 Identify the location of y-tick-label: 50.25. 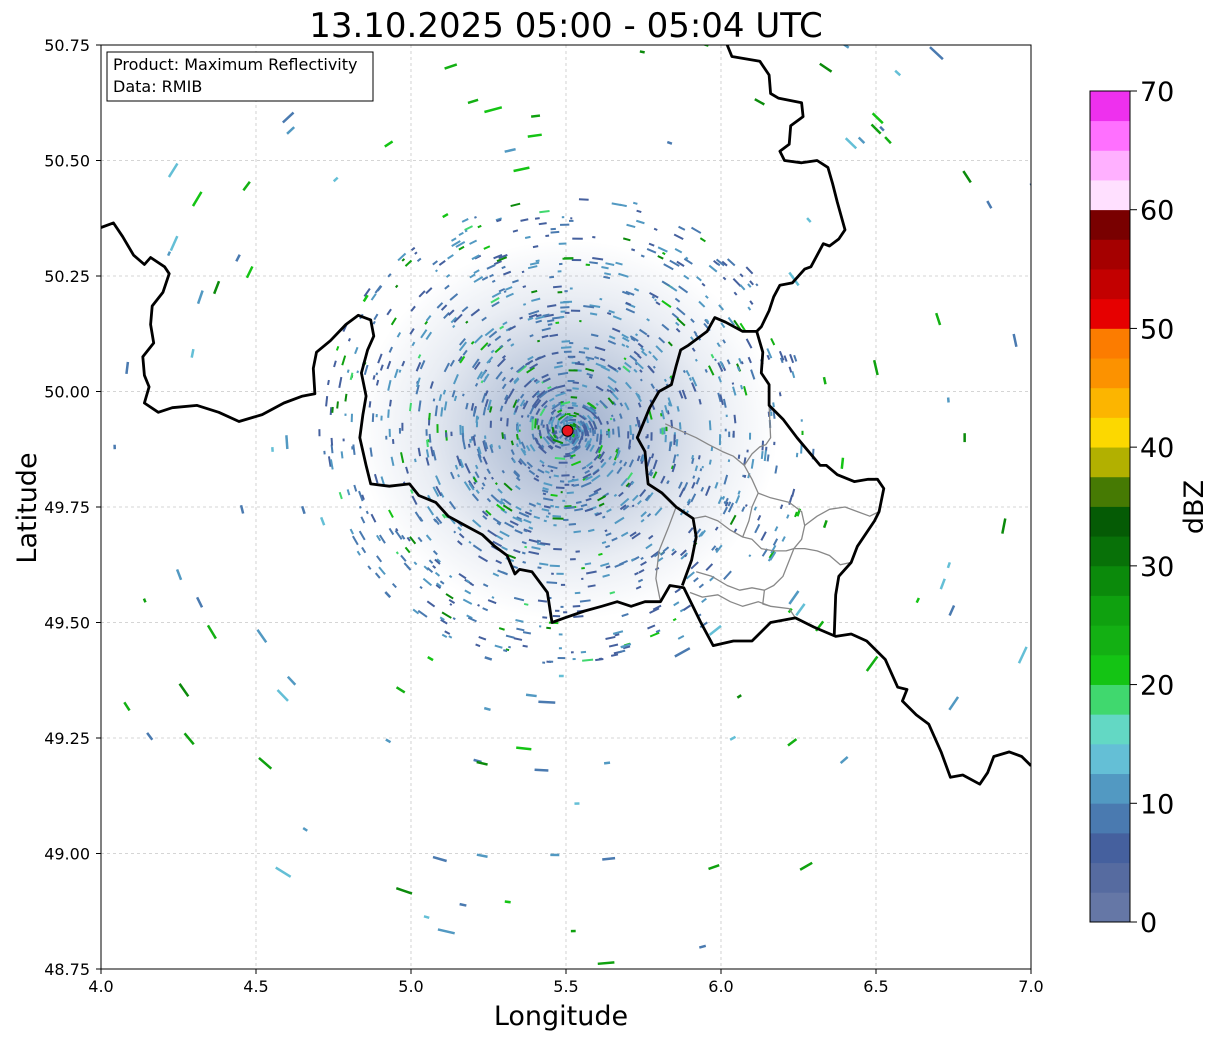
(67, 276).